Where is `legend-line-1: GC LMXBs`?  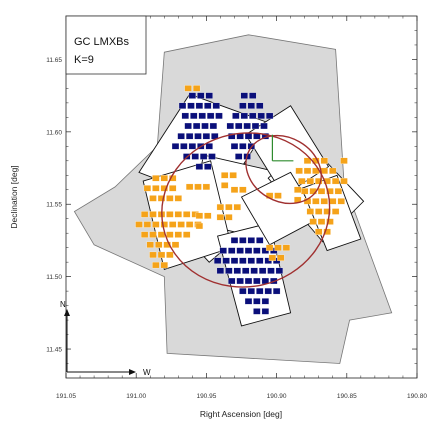
legend-line-1: GC LMXBs is located at coordinates (102, 42).